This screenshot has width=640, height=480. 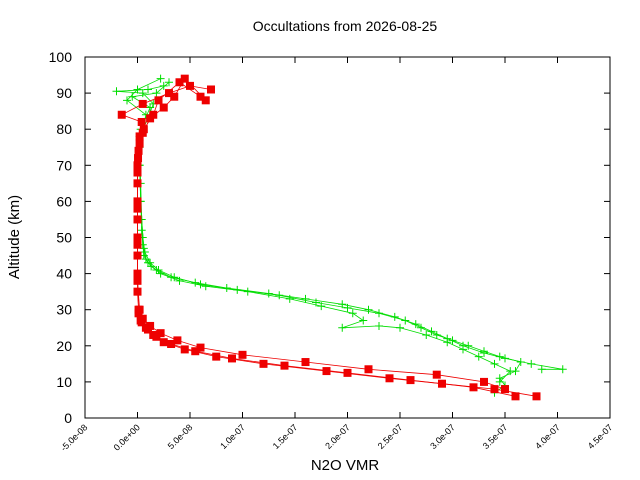 I want to click on x-tick-label: 1.5e-07, so click(x=285, y=436).